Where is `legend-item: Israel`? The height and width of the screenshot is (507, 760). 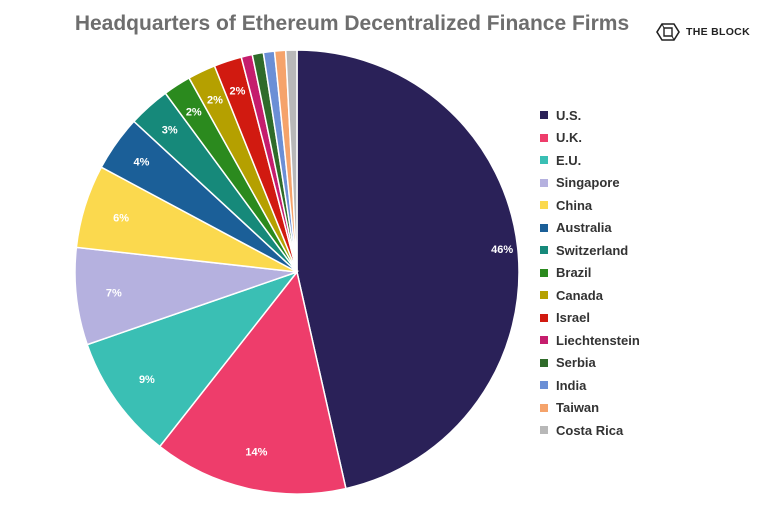 legend-item: Israel is located at coordinates (590, 318).